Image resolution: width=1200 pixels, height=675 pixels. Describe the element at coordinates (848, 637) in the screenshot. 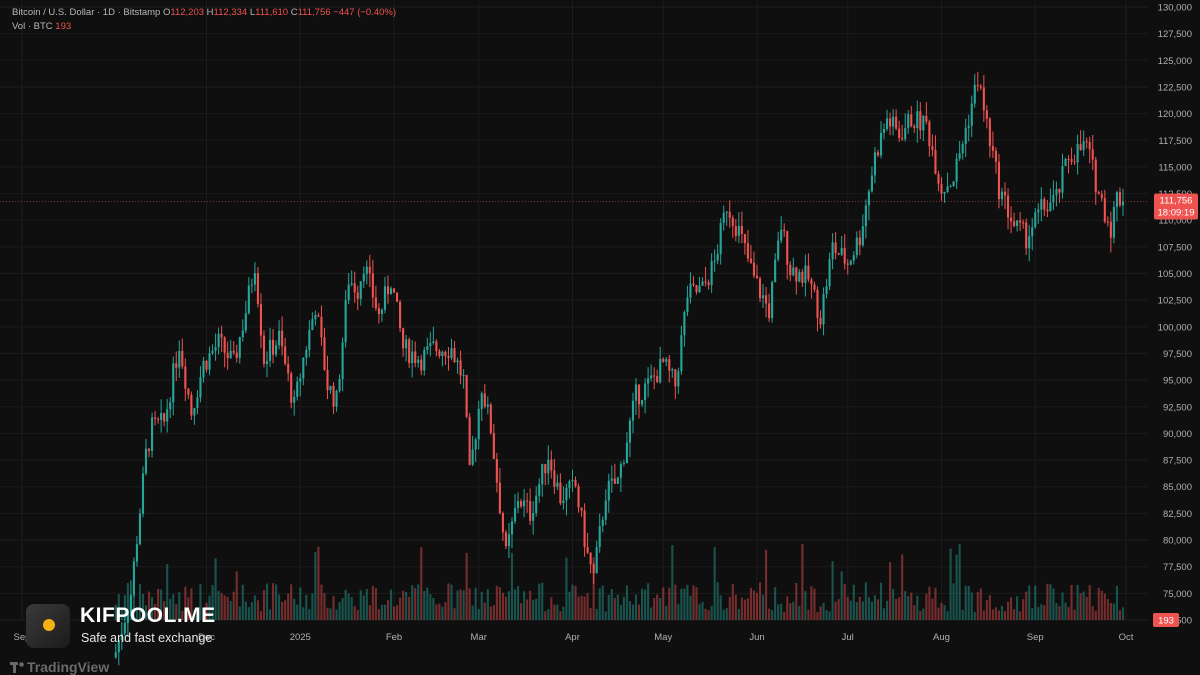

I see `x-tick-label: Jul` at that location.